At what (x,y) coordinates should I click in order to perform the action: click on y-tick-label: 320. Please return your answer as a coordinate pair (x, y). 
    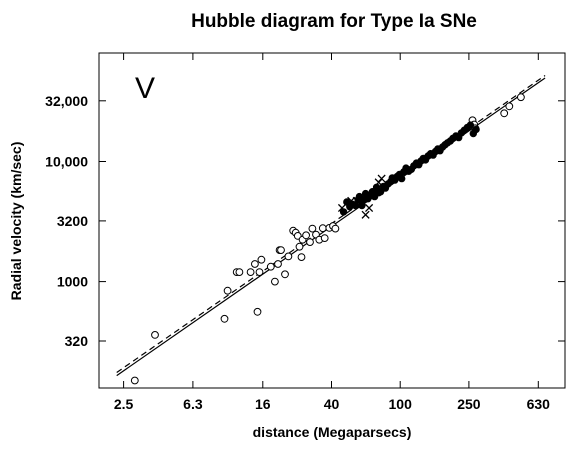
    Looking at the image, I should click on (77, 341).